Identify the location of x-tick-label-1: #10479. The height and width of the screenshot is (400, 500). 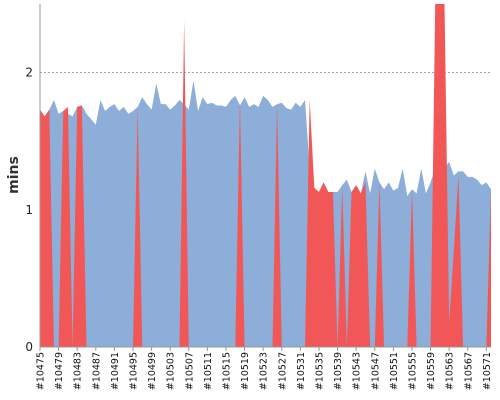
(59, 371).